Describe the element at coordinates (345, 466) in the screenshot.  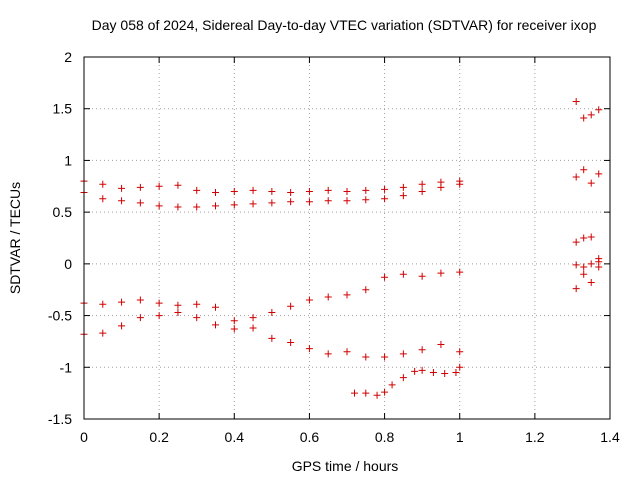
I see `x-axis-label: GPS time / hours` at that location.